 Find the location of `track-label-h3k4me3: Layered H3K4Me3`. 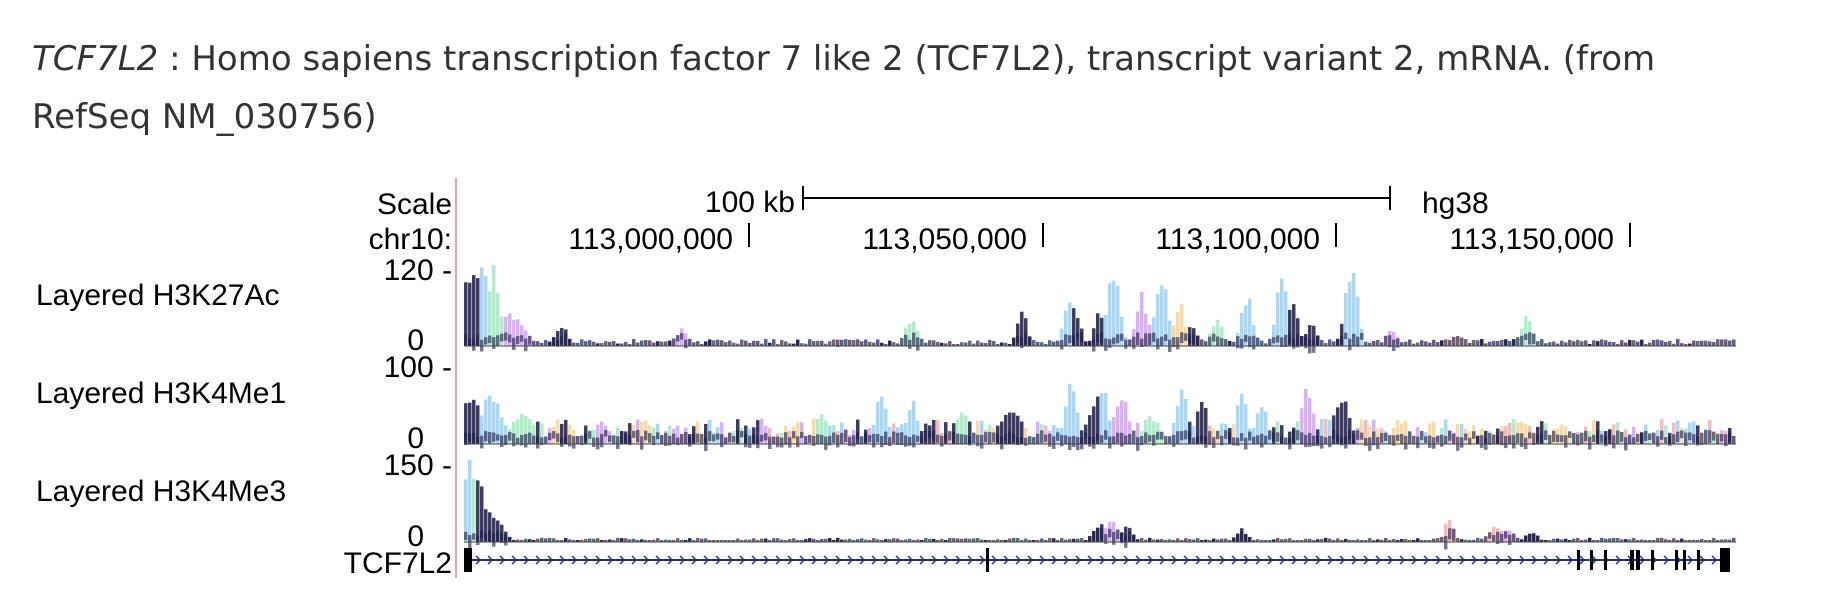

track-label-h3k4me3: Layered H3K4Me3 is located at coordinates (161, 491).